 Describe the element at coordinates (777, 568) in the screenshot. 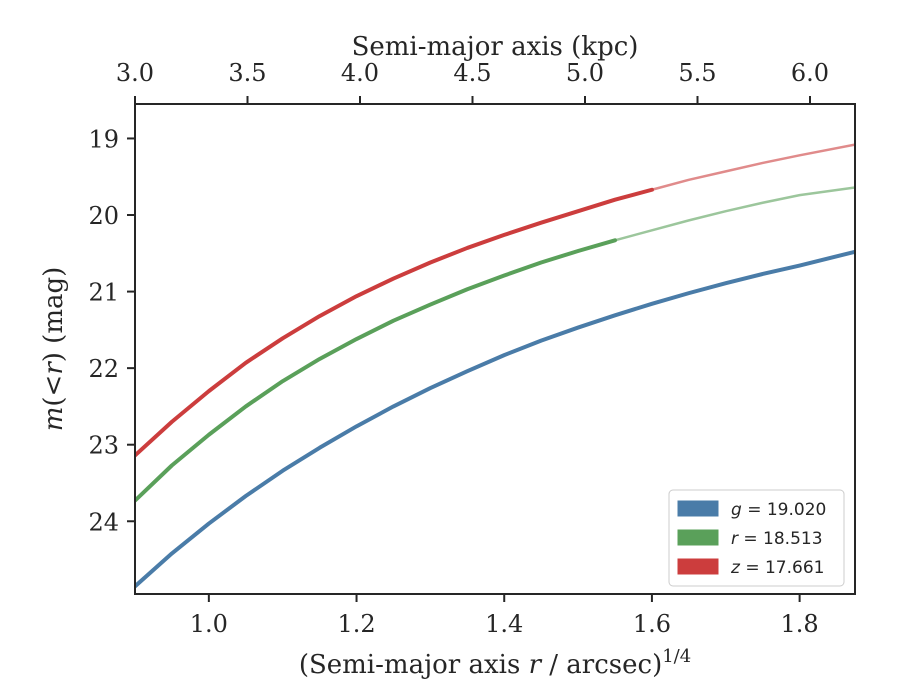

I see `legend-label-z: z = 17.661` at that location.